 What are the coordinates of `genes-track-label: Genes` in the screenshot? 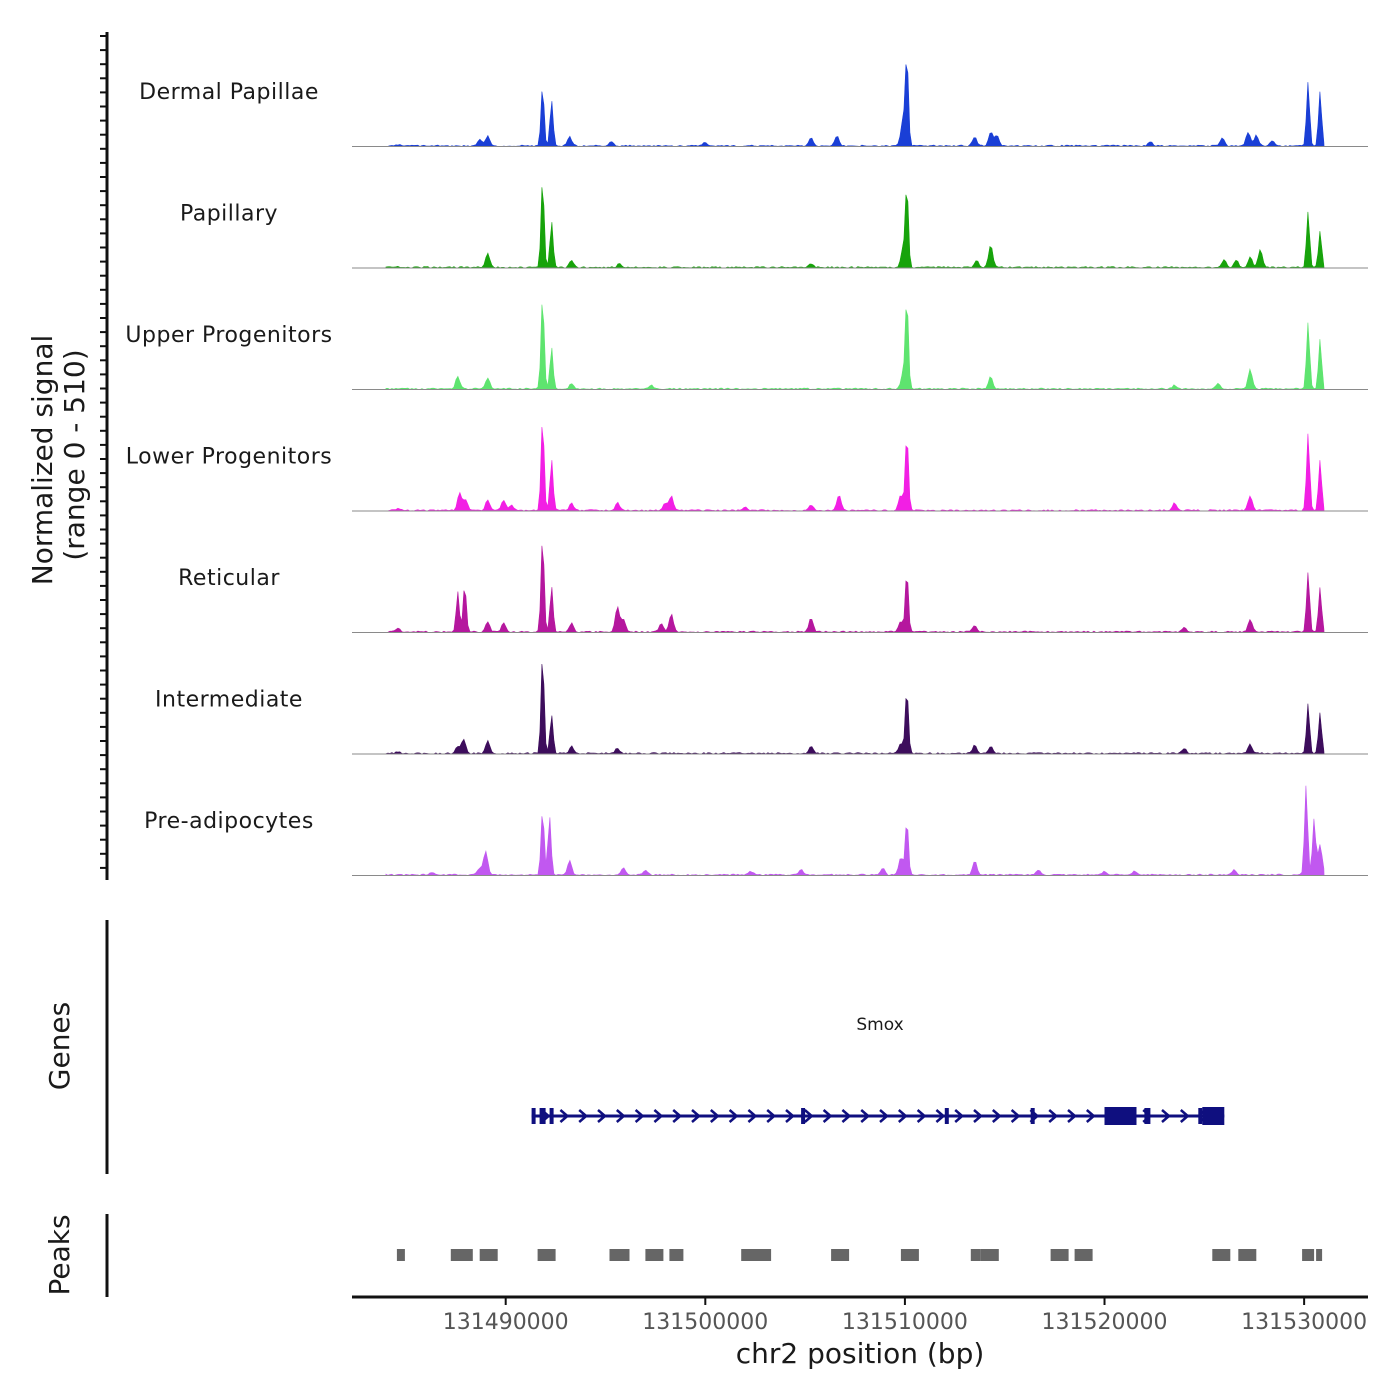 It's located at (59, 1046).